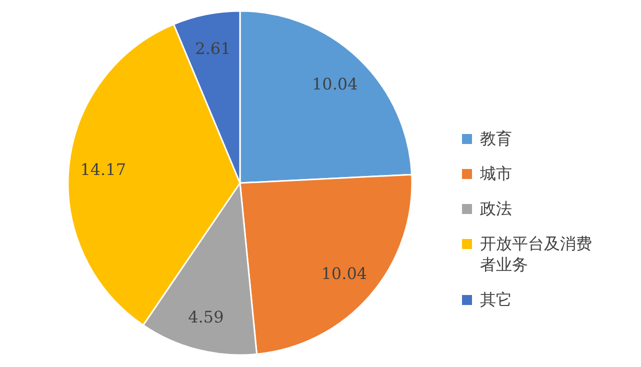 This screenshot has width=641, height=367. What do you see at coordinates (496, 173) in the screenshot?
I see `legend-label: 城市` at bounding box center [496, 173].